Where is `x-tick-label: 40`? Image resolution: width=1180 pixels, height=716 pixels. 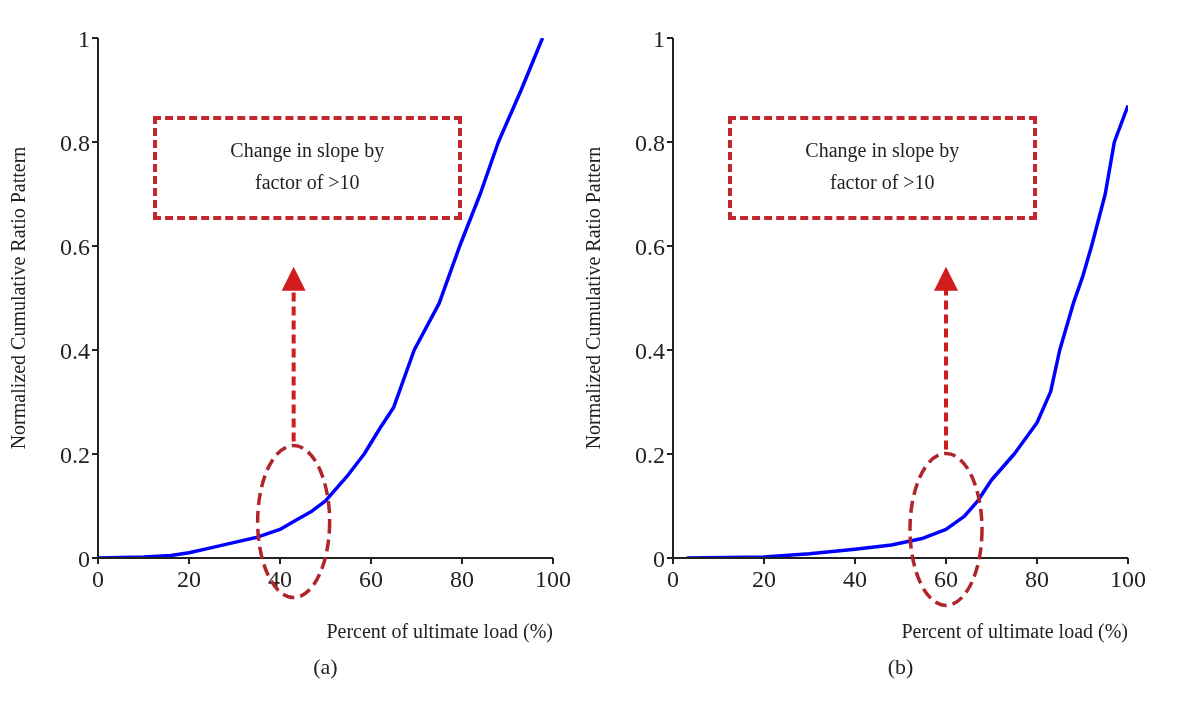
x-tick-label: 40 is located at coordinates (855, 579).